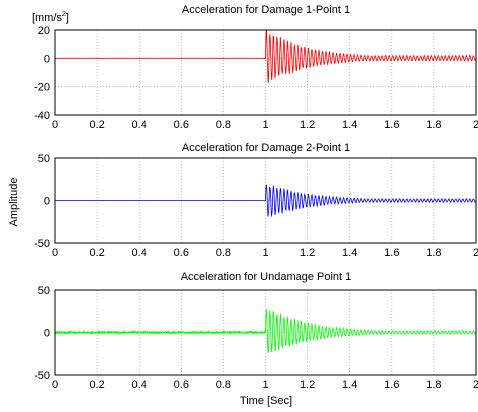 This screenshot has width=478, height=412. I want to click on panel-1-x-tick-label: 2, so click(475, 125).